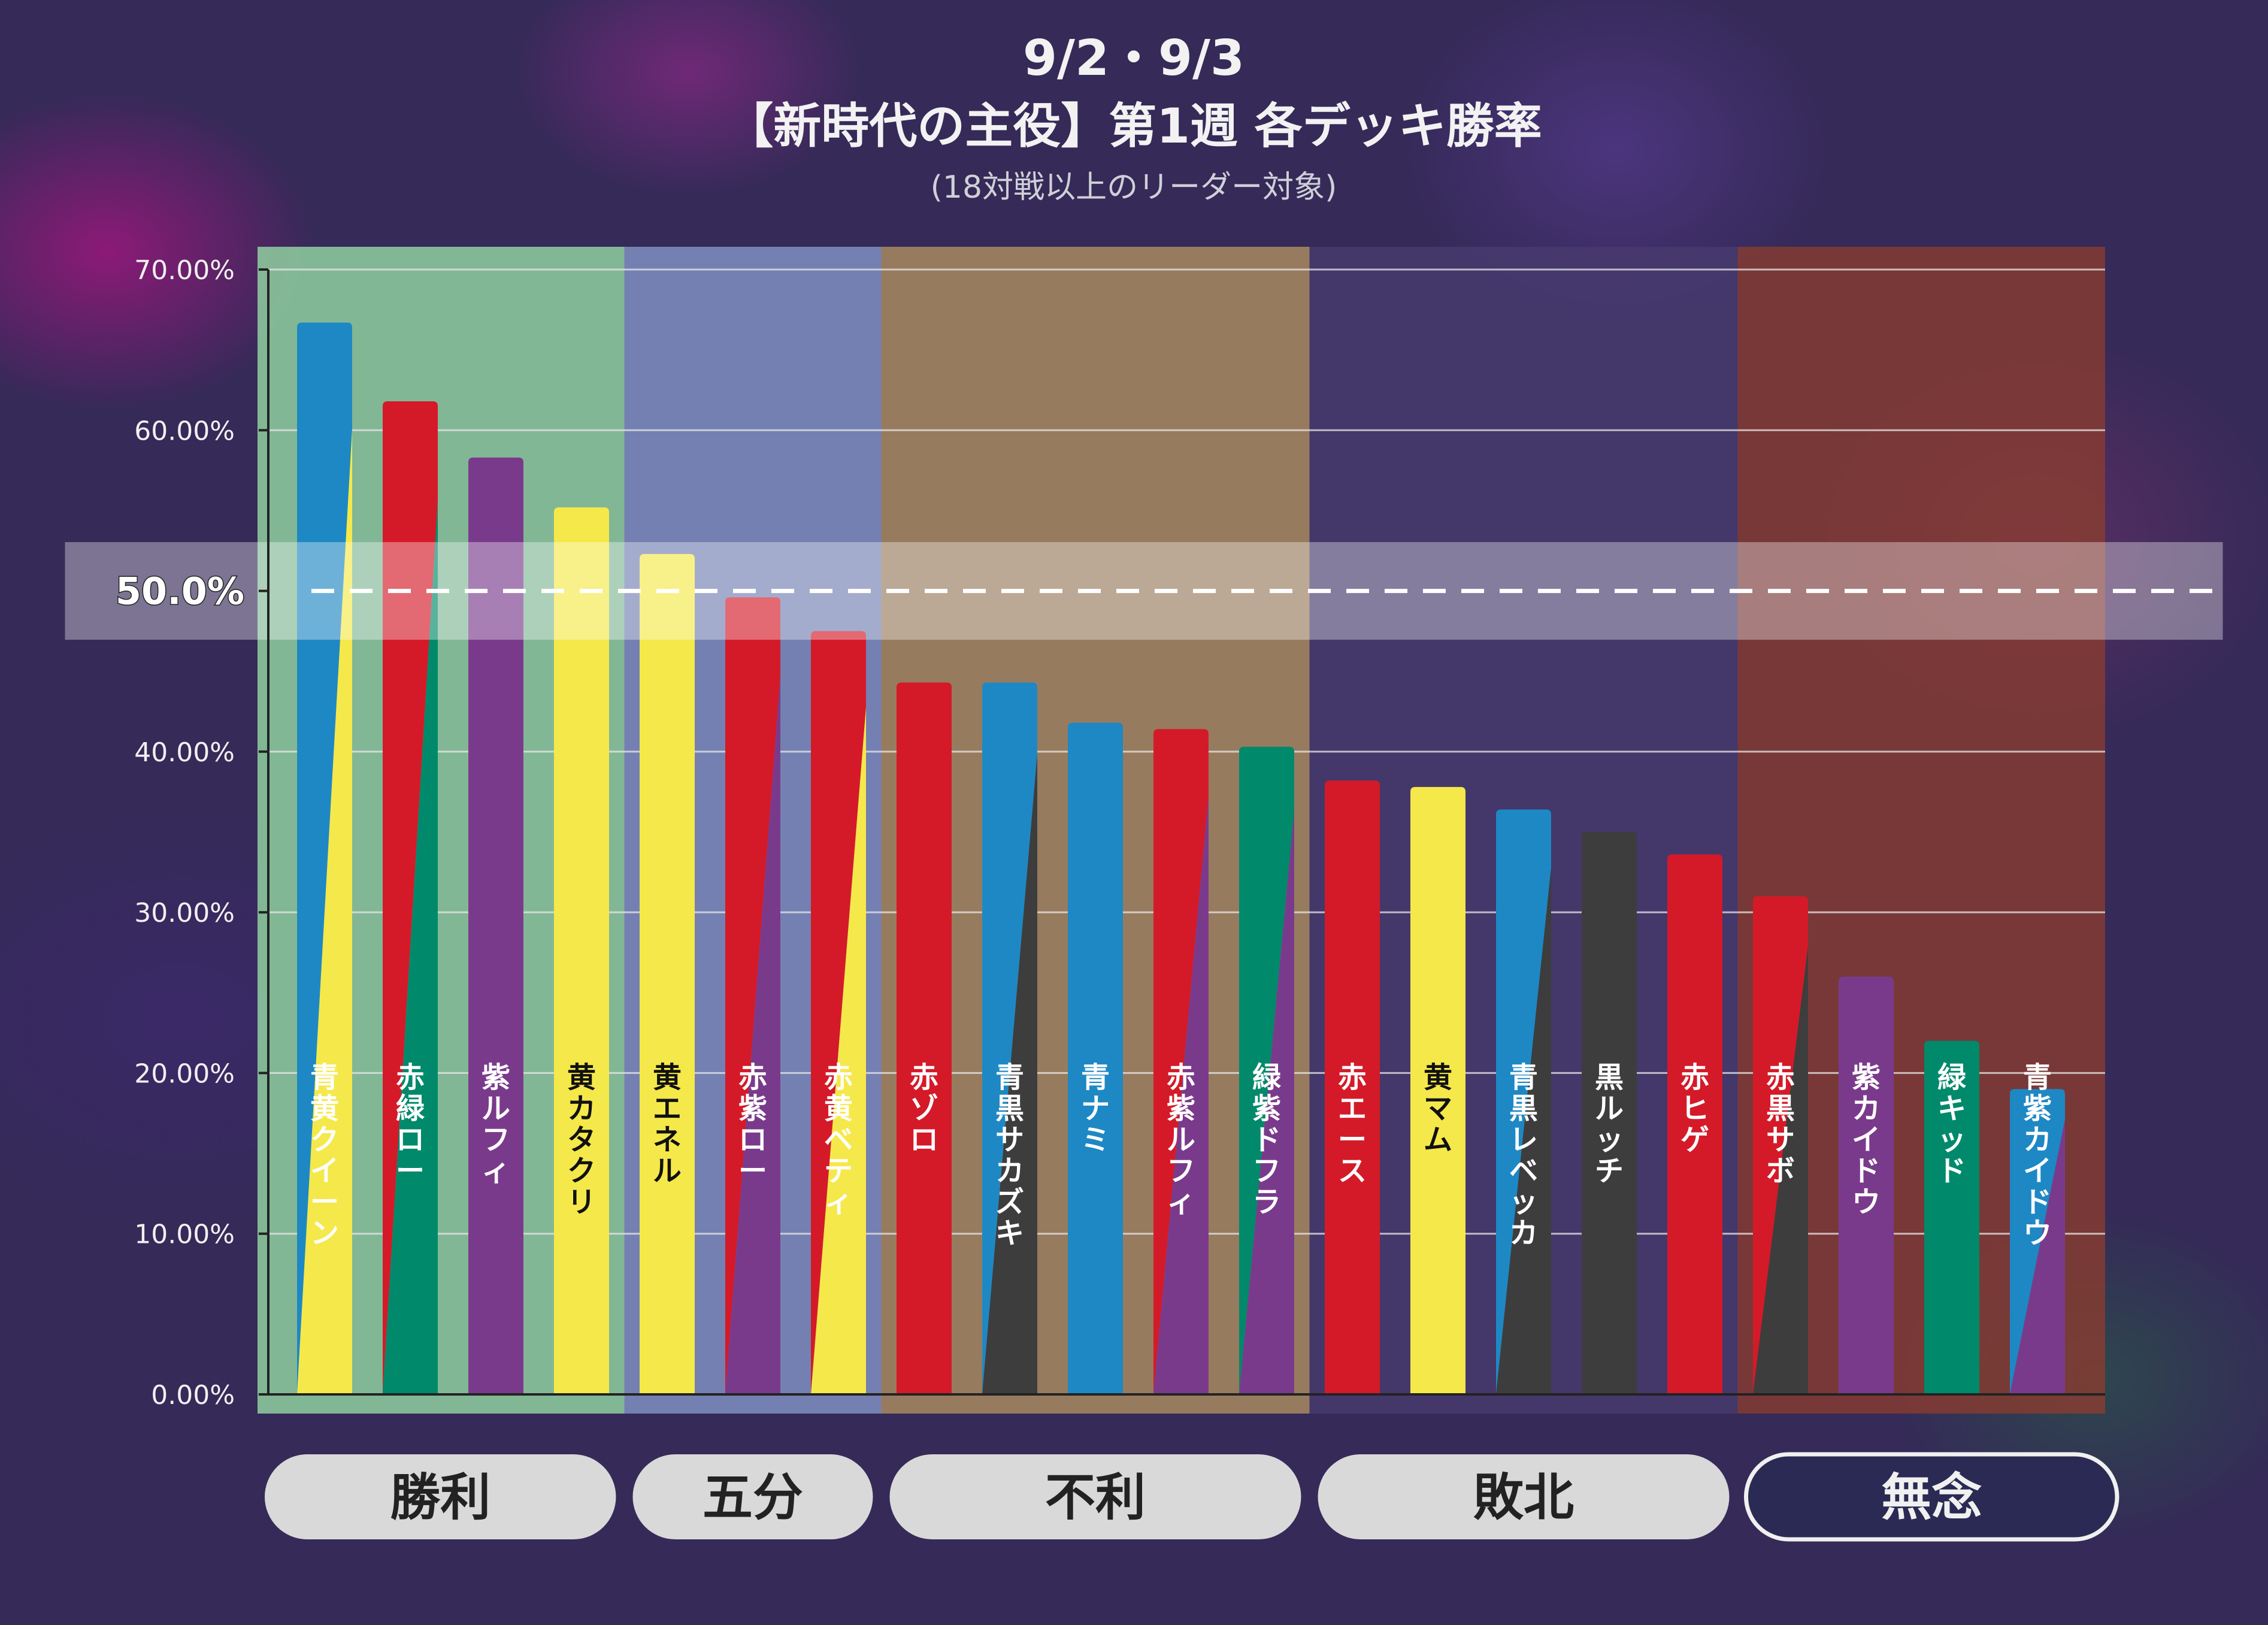 Image resolution: width=2268 pixels, height=1625 pixels. I want to click on zone-button-label: 不利, so click(1095, 1497).